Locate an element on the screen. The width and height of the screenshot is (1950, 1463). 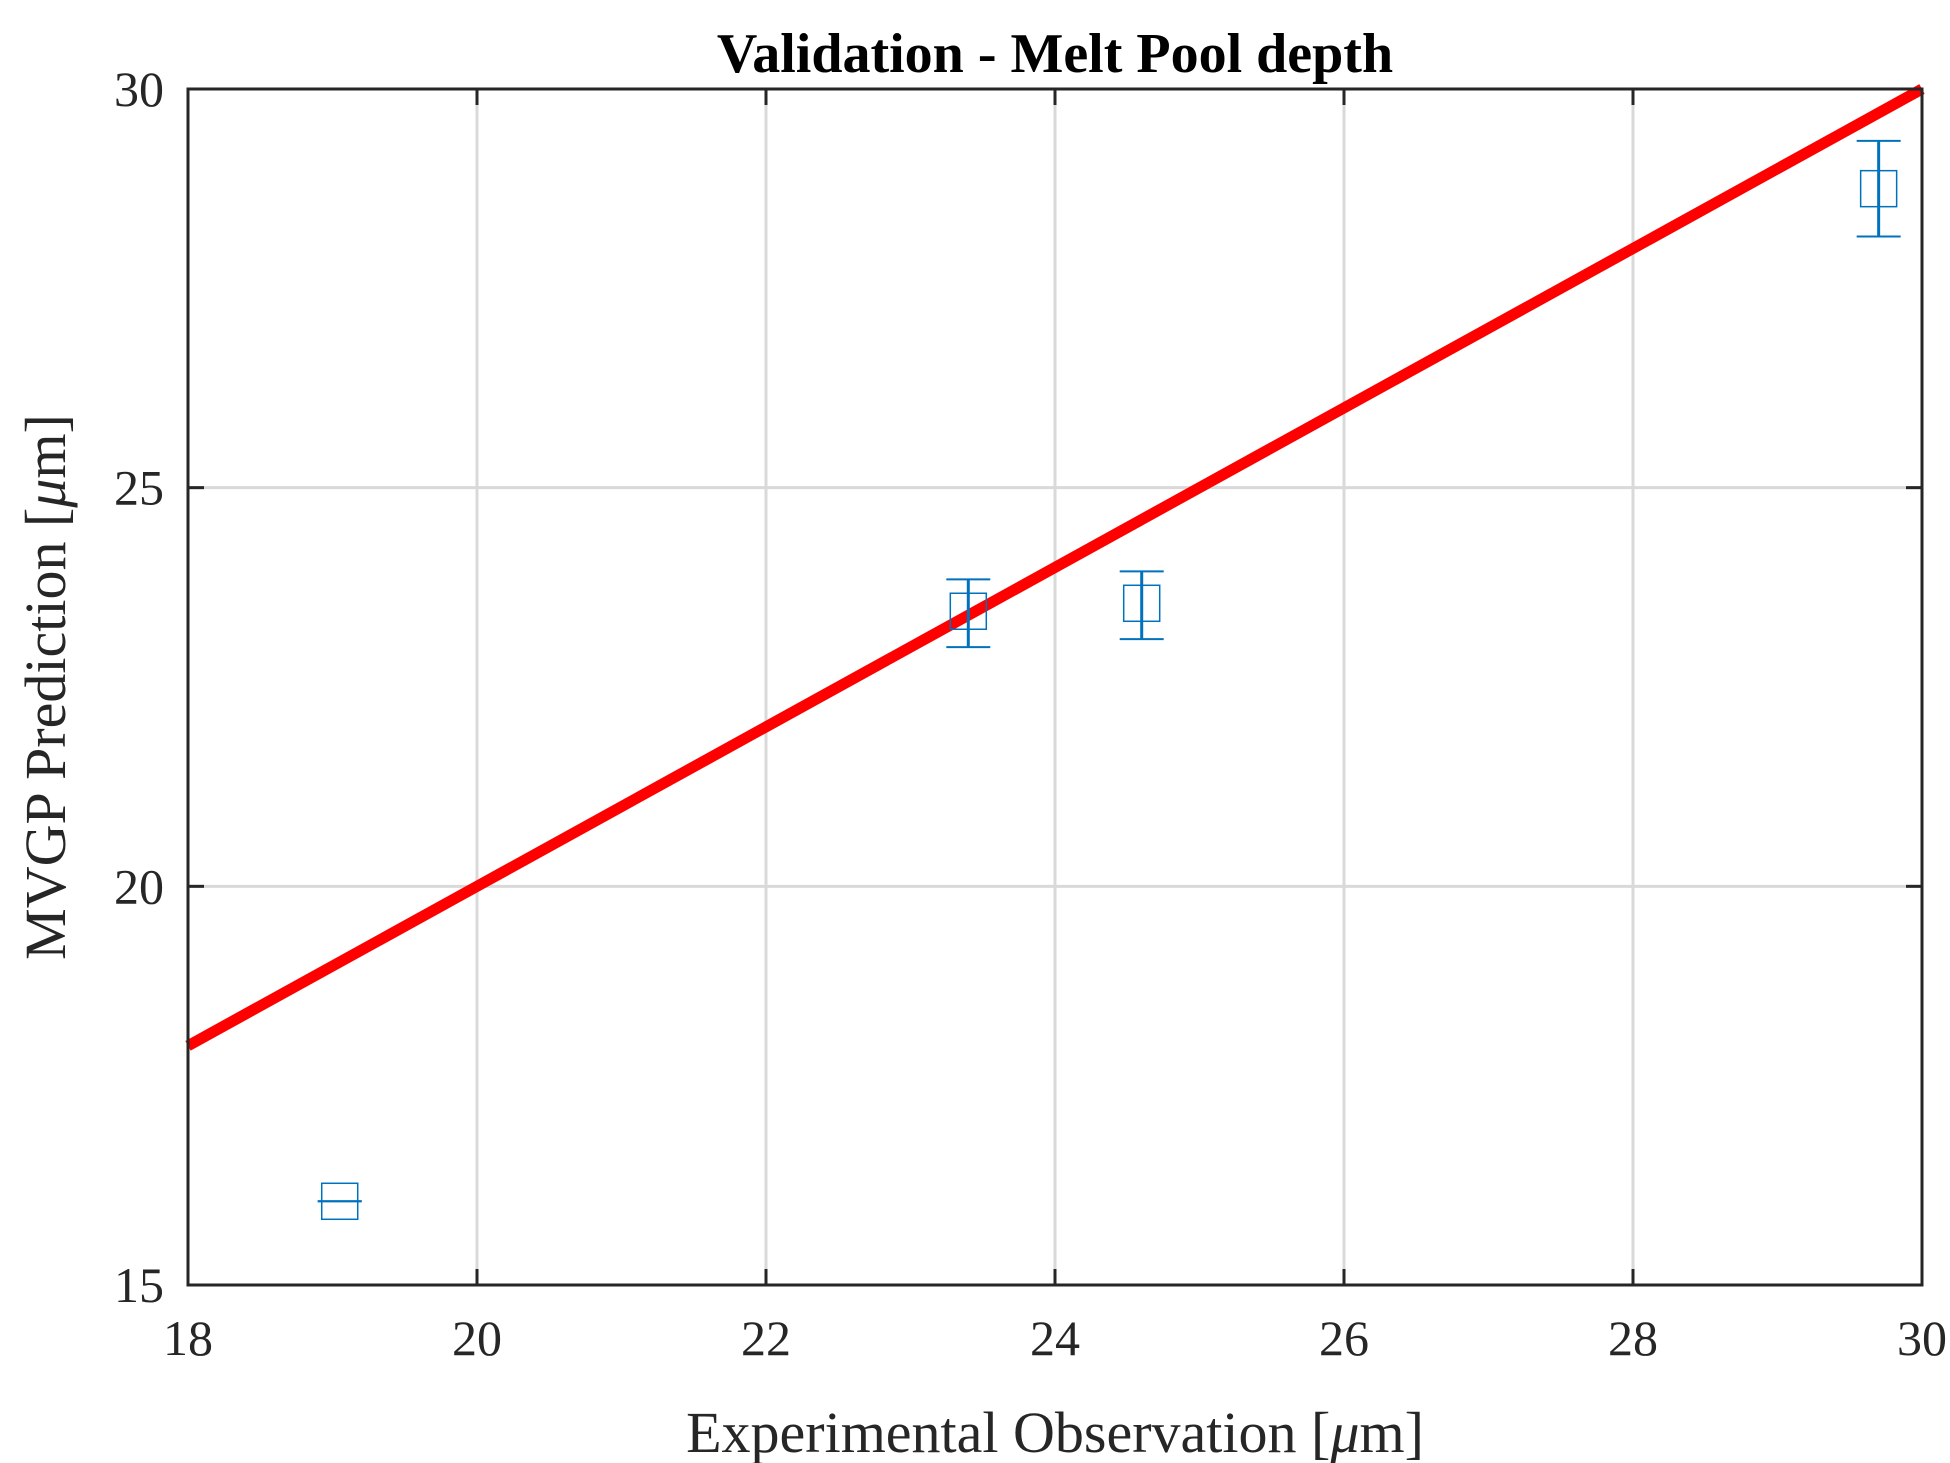
x-tick-label: 30 is located at coordinates (1922, 1338).